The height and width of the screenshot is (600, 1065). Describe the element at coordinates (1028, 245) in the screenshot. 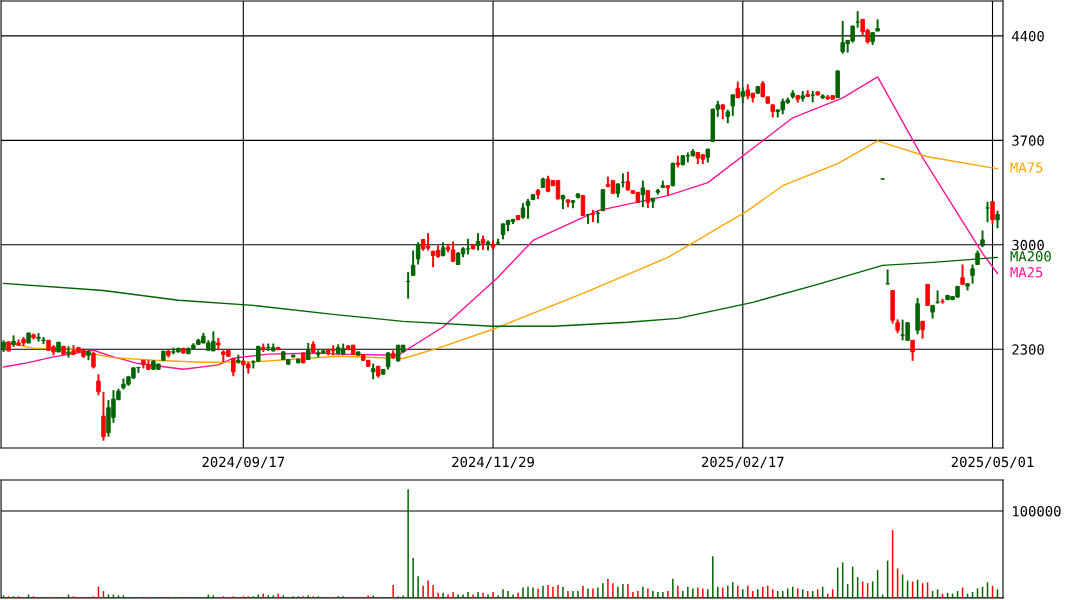

I see `y-tick-label: 3000` at that location.